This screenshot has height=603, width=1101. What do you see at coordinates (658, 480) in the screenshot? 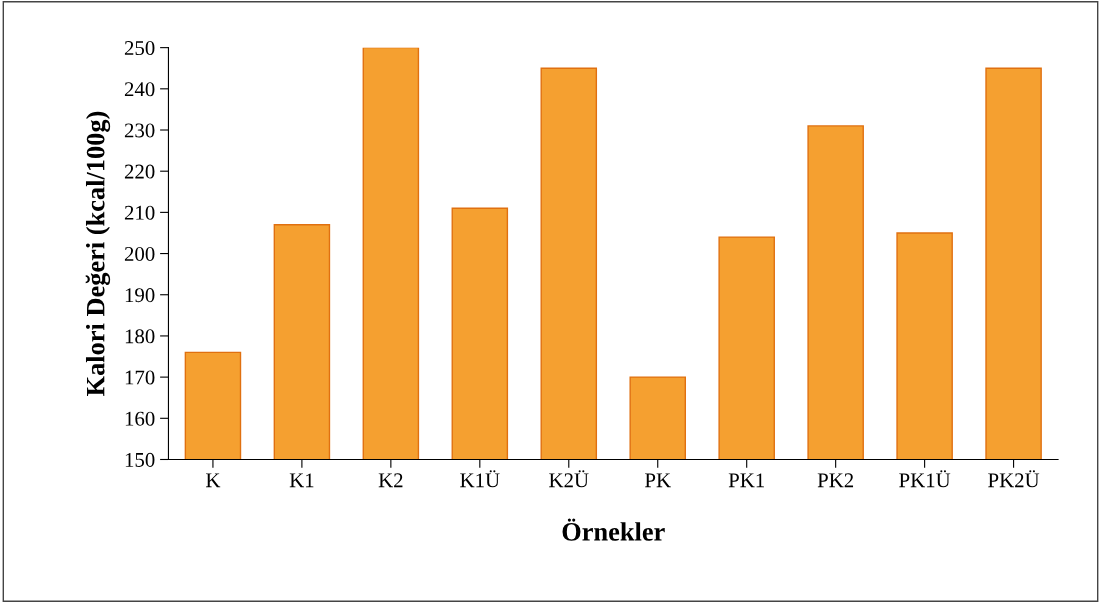
I see `x-tick-label: PK` at bounding box center [658, 480].